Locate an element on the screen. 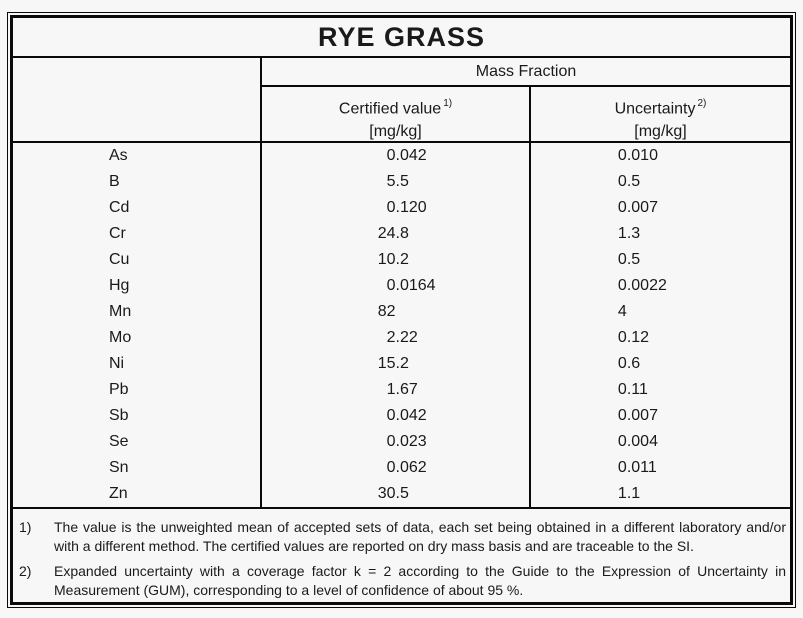 This screenshot has height=618, width=803. value-integer-part: 30 is located at coordinates (386, 493).